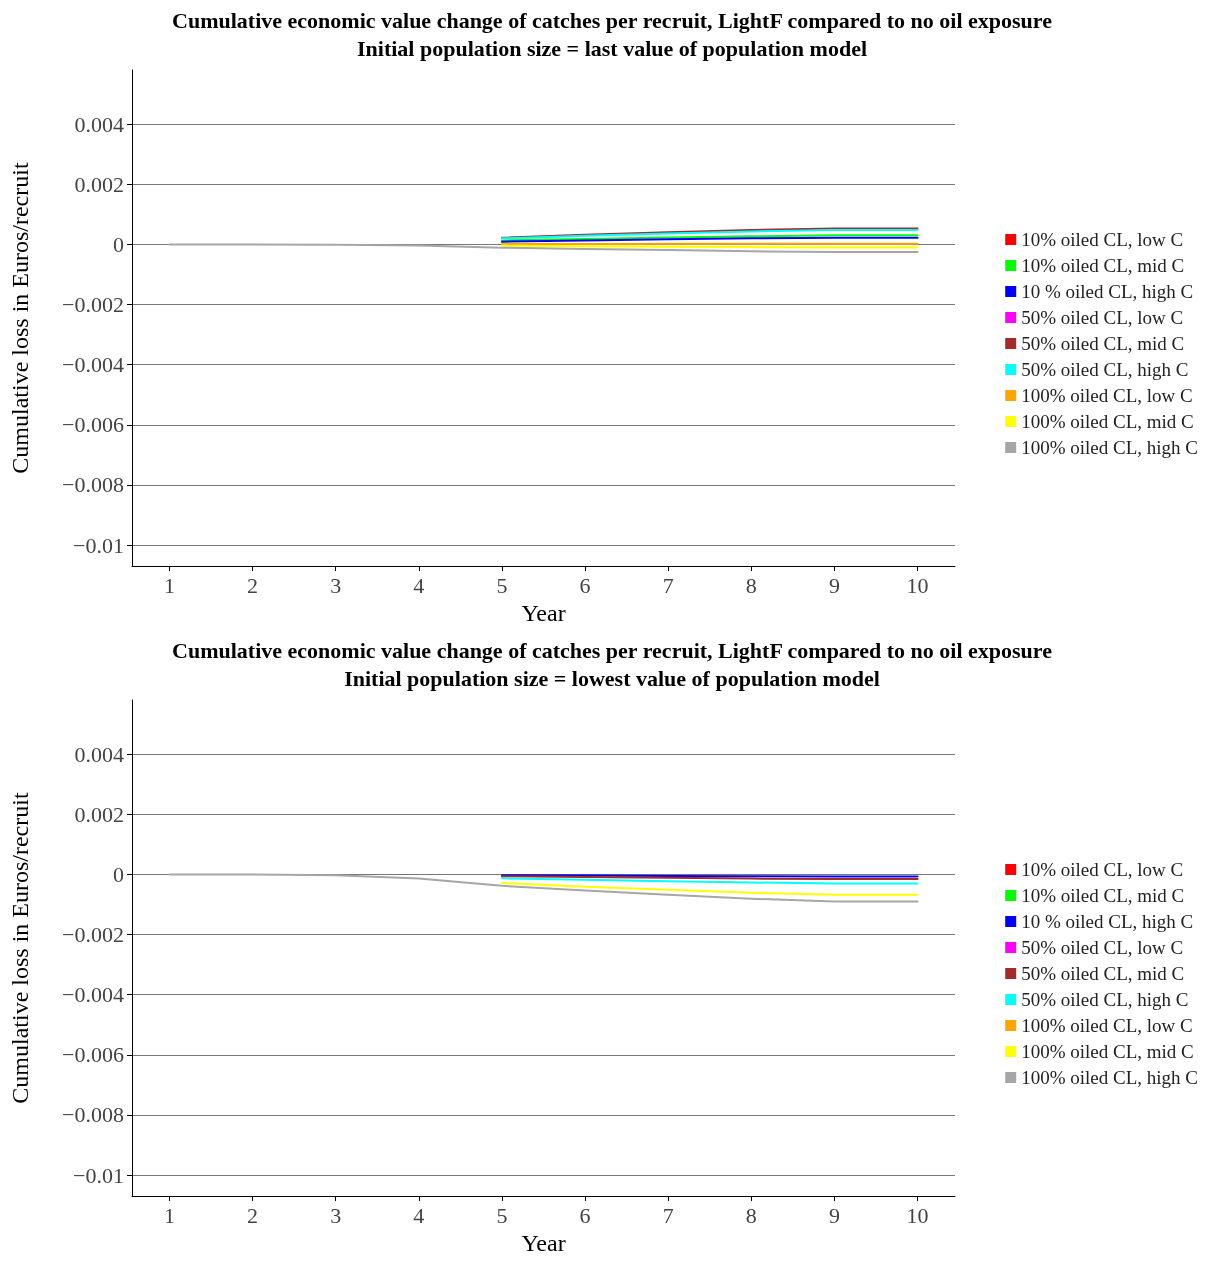 Image resolution: width=1207 pixels, height=1285 pixels. What do you see at coordinates (612, 678) in the screenshot?
I see `chart-subtitle: Initial population size = lowest value of population model` at bounding box center [612, 678].